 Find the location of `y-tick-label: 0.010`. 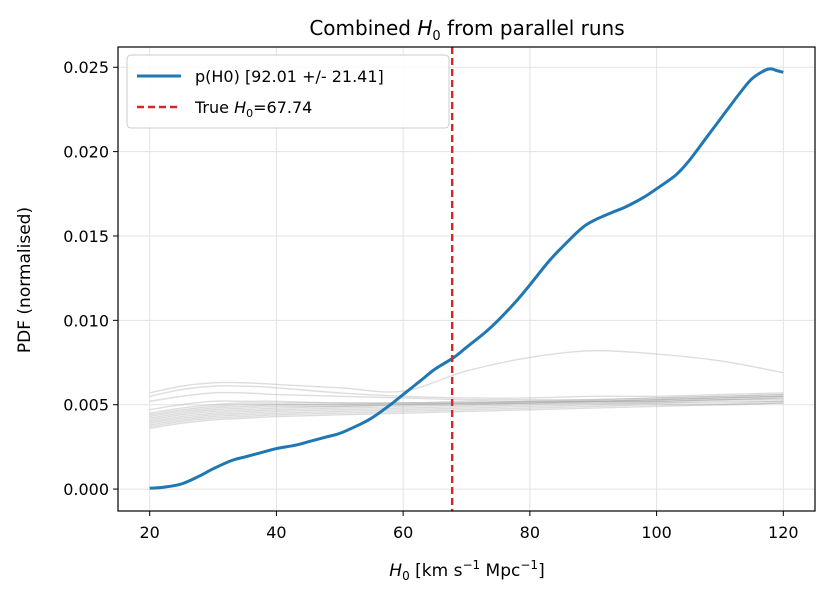

y-tick-label: 0.010 is located at coordinates (86, 320).